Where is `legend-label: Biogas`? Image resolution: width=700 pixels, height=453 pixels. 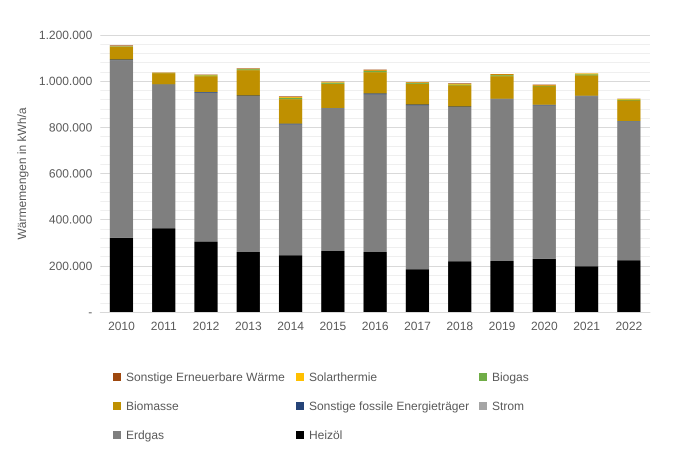
legend-label: Biogas is located at coordinates (510, 377).